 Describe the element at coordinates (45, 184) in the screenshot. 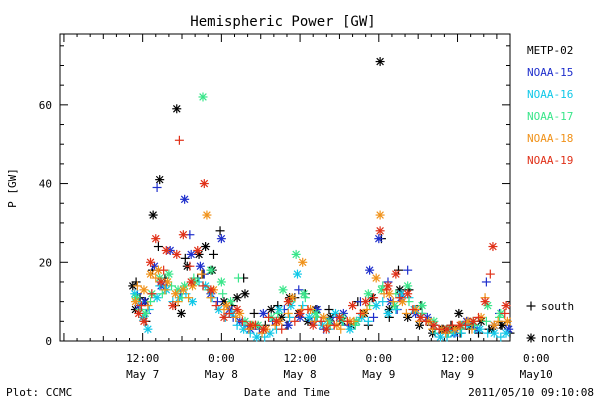

I see `y-tick-label: 40` at that location.